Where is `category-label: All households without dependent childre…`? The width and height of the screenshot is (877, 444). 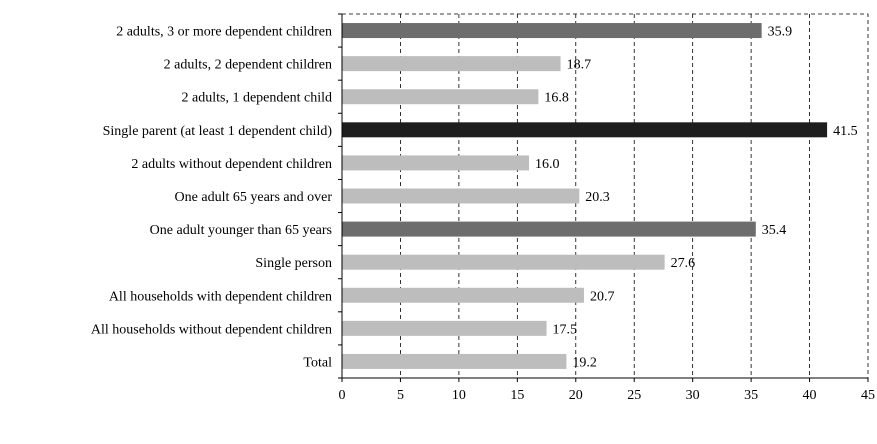
category-label: All households without dependent childre… is located at coordinates (211, 329).